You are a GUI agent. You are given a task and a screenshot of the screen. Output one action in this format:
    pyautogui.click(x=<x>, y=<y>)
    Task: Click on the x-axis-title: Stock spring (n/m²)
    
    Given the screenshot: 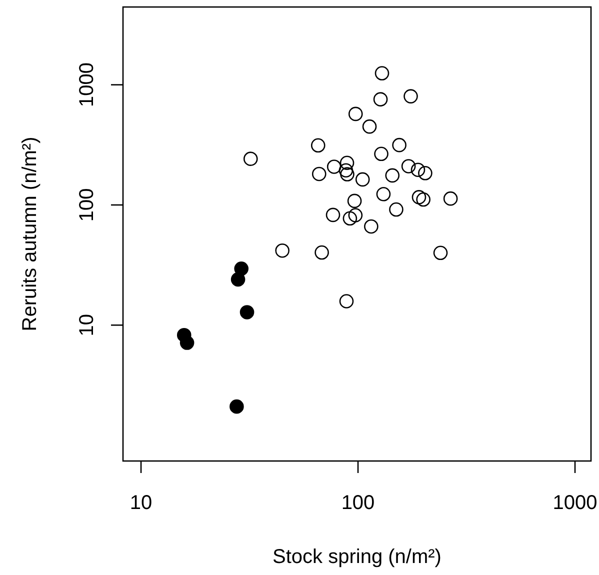 What is the action you would take?
    pyautogui.click(x=357, y=557)
    